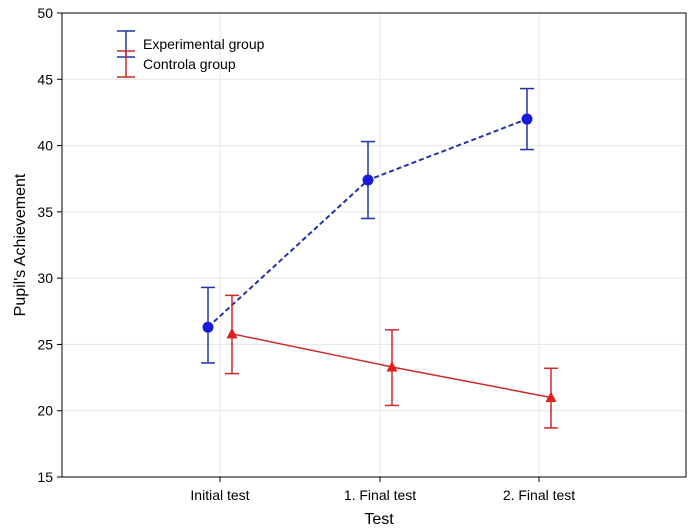 The image size is (691, 530). What do you see at coordinates (45, 344) in the screenshot?
I see `y-tick-label: 25` at bounding box center [45, 344].